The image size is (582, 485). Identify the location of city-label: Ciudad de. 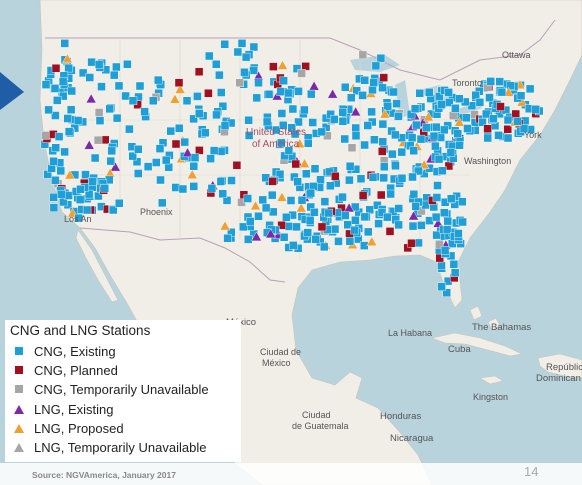
(280, 352).